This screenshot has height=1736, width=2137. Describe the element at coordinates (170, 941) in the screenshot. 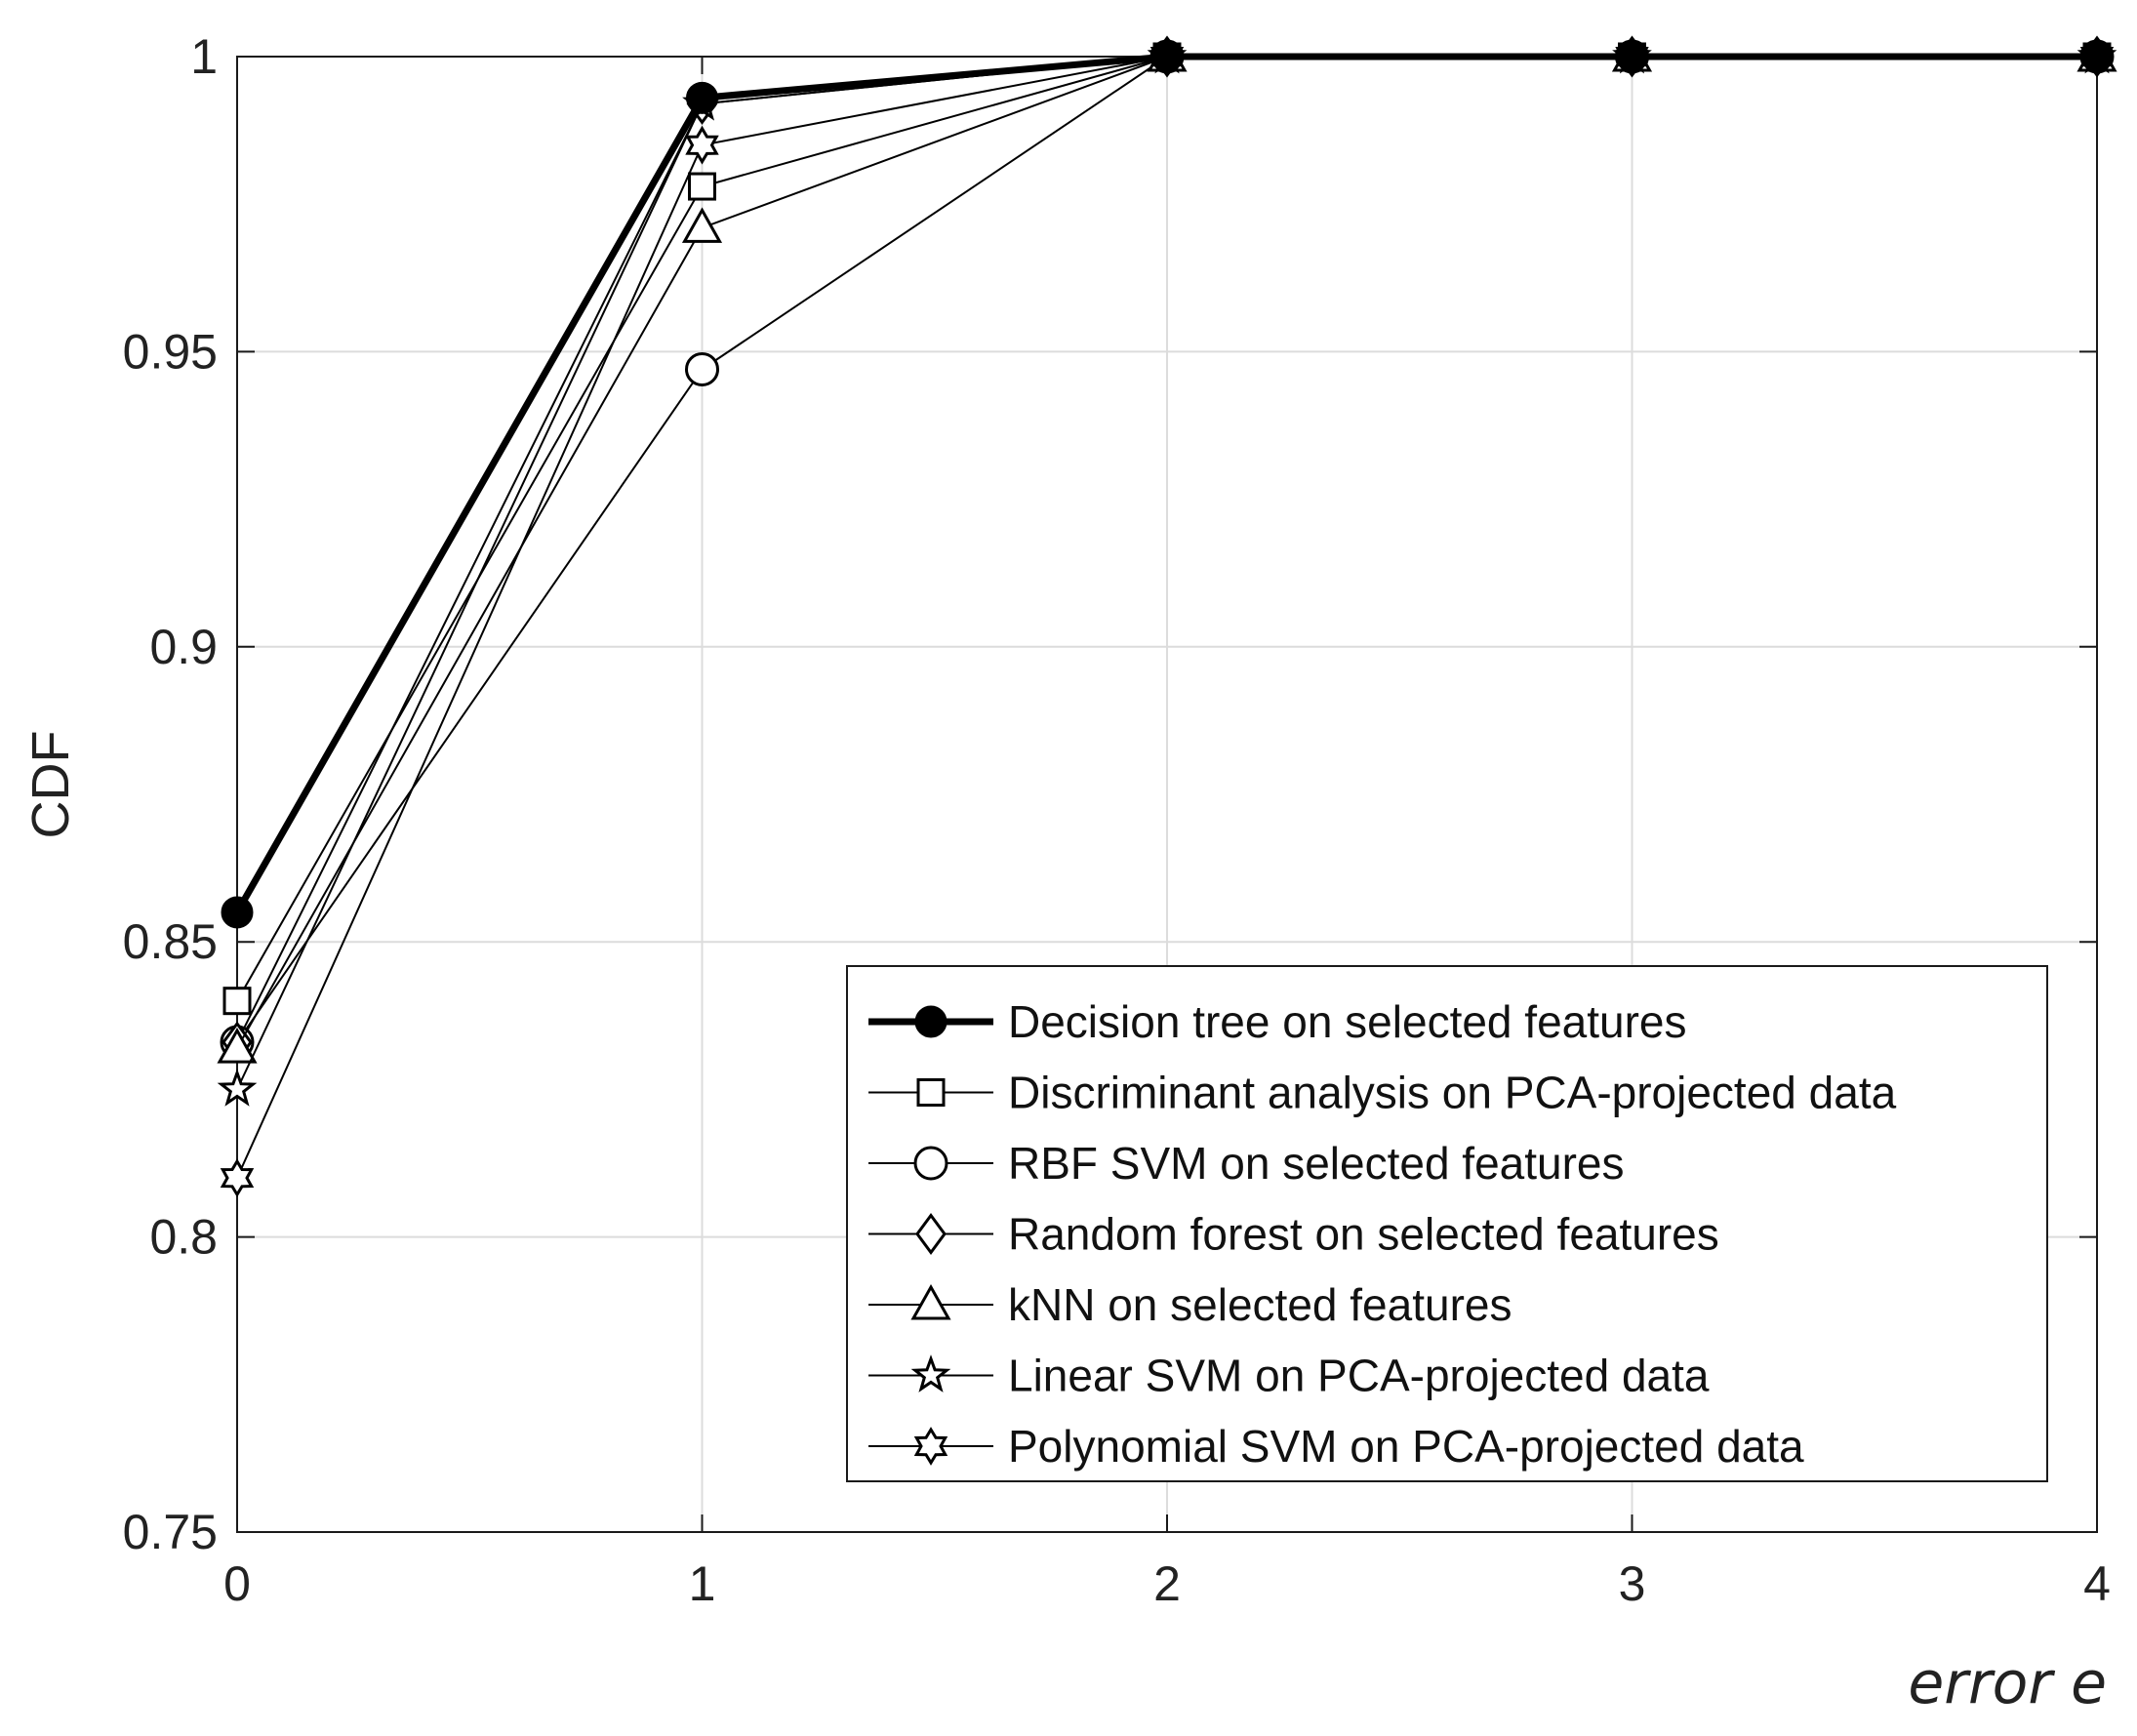

I see `y-tick-label: 0.85` at that location.